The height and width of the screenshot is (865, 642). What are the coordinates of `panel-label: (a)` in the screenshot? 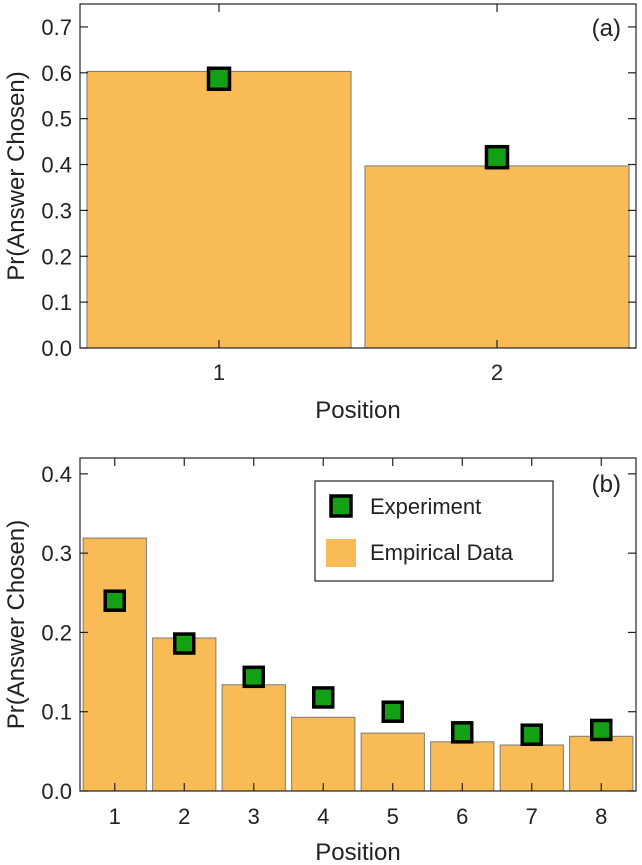 It's located at (606, 28).